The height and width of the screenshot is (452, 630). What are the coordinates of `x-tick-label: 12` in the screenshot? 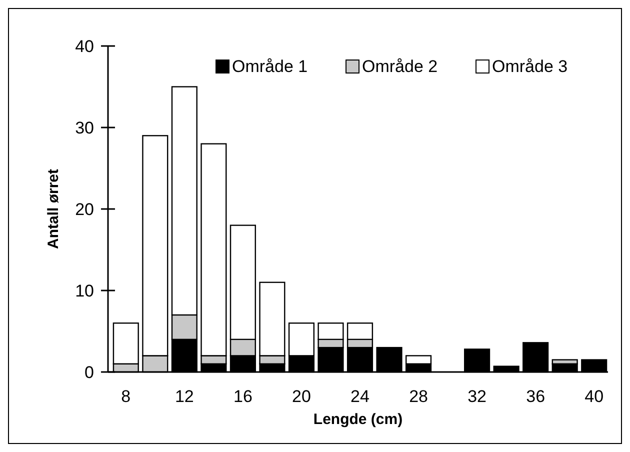 It's located at (184, 396).